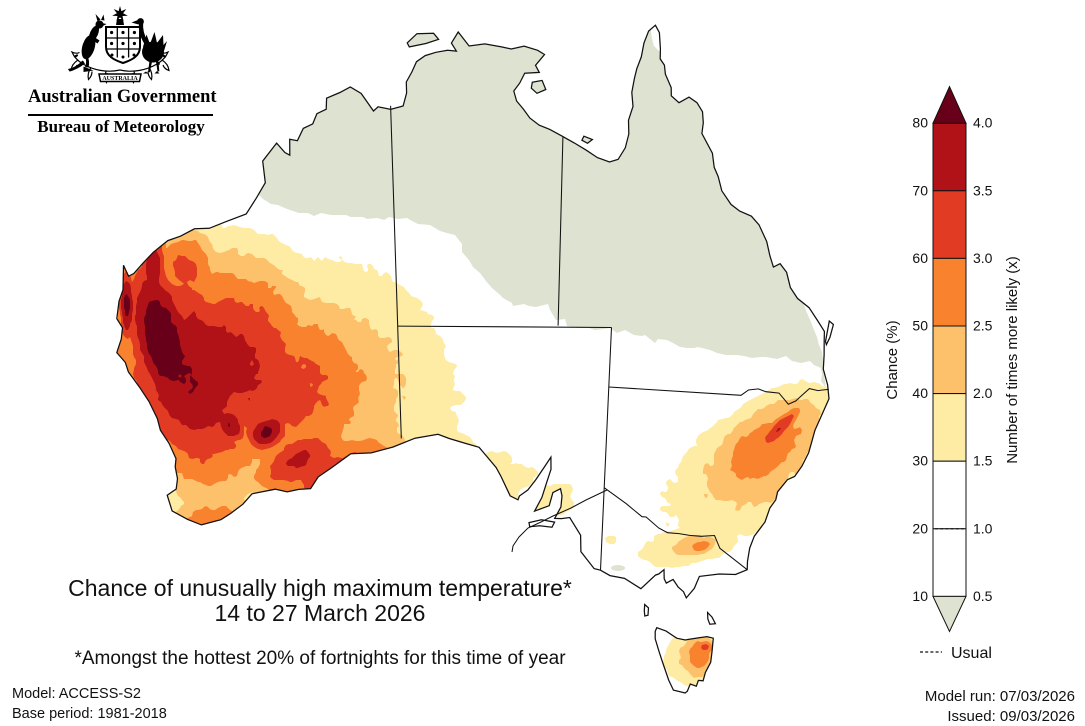  Describe the element at coordinates (920, 123) in the screenshot. I see `svg-text: 80` at that location.